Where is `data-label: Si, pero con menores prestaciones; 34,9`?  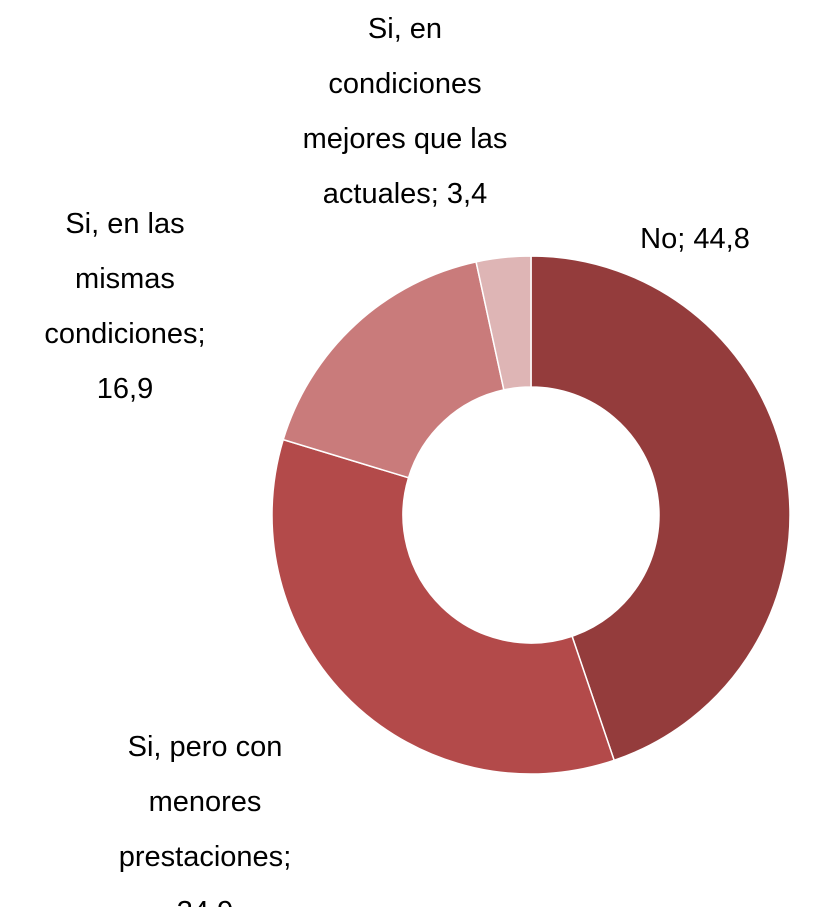 data-label: Si, pero con menores prestaciones; 34,9 is located at coordinates (205, 813).